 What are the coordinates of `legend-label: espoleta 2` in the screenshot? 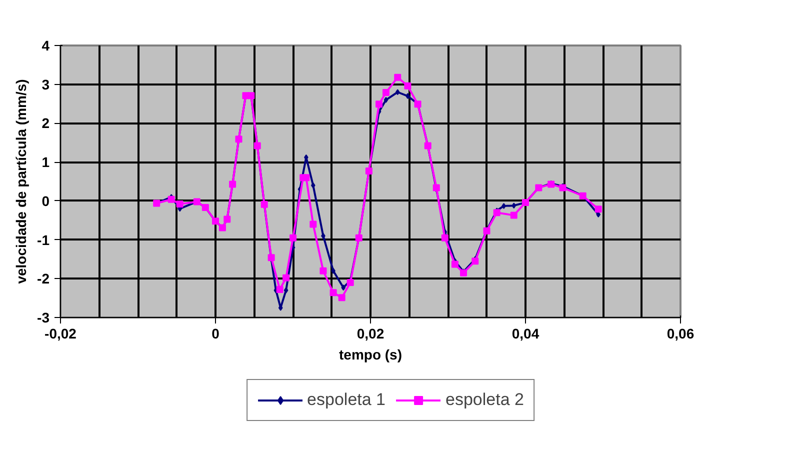 It's located at (485, 400).